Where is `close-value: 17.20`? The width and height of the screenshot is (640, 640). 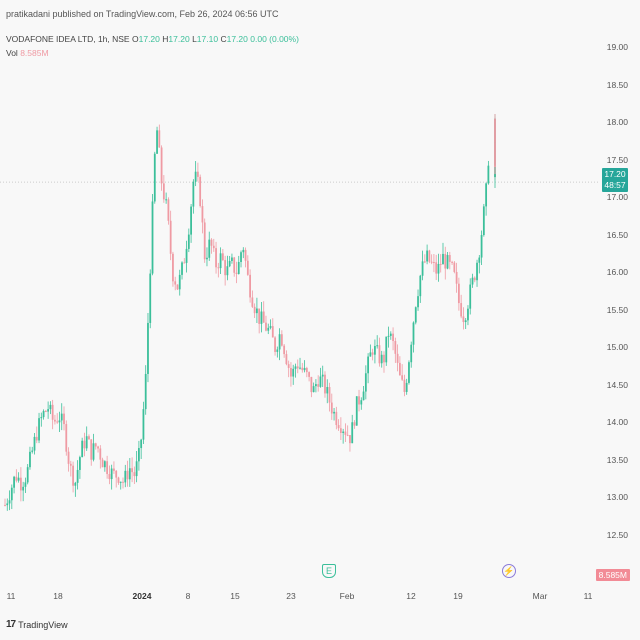
close-value: 17.20 is located at coordinates (237, 39).